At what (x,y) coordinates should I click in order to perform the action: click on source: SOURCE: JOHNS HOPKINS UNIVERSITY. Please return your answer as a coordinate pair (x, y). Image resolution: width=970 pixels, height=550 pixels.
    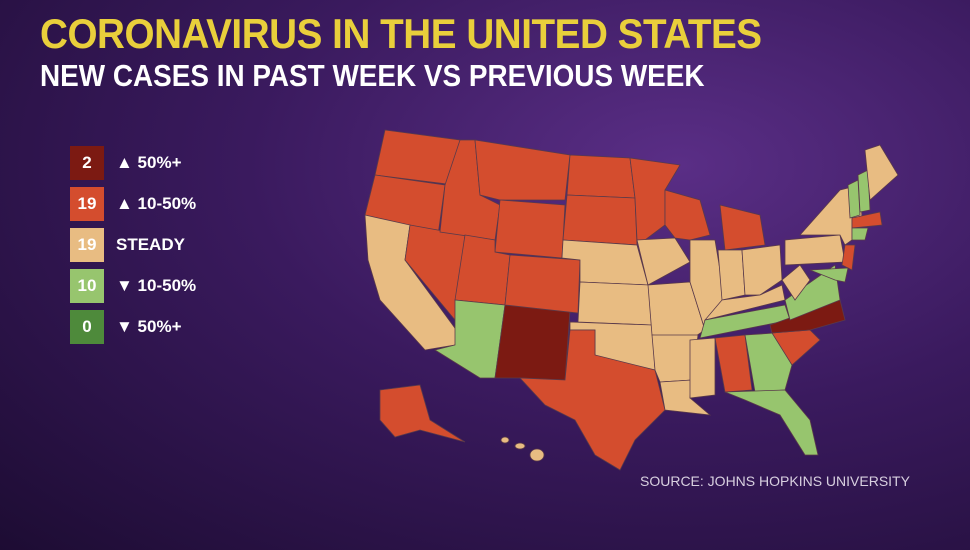
    Looking at the image, I should click on (775, 481).